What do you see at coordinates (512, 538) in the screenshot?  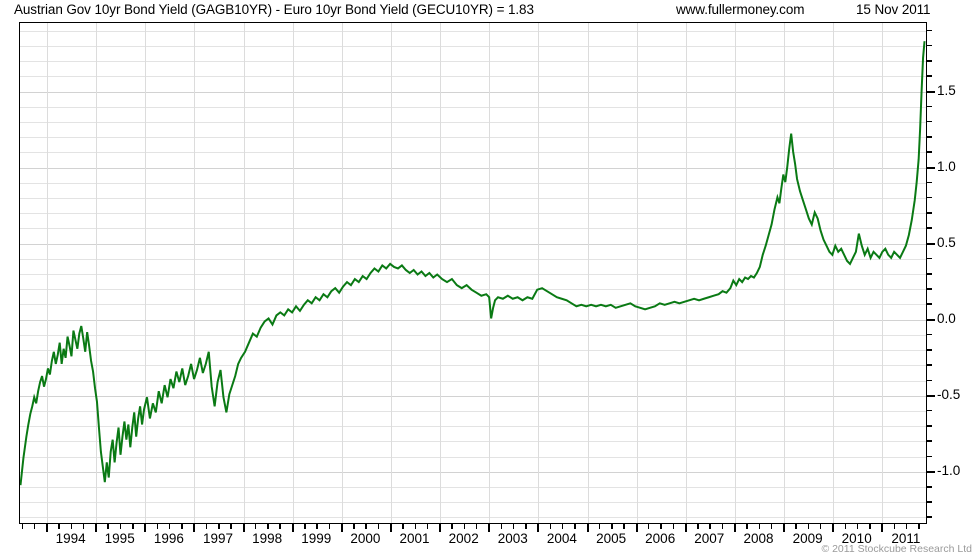 I see `x-axis-label: 2003` at bounding box center [512, 538].